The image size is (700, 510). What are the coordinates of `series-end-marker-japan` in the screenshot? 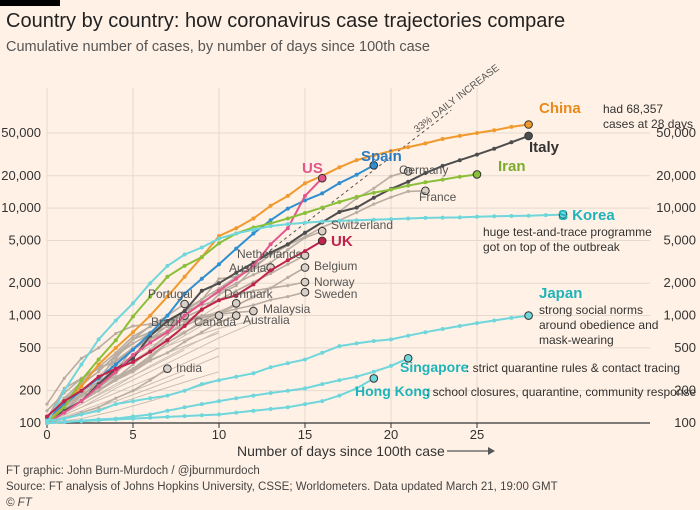 It's located at (528, 315).